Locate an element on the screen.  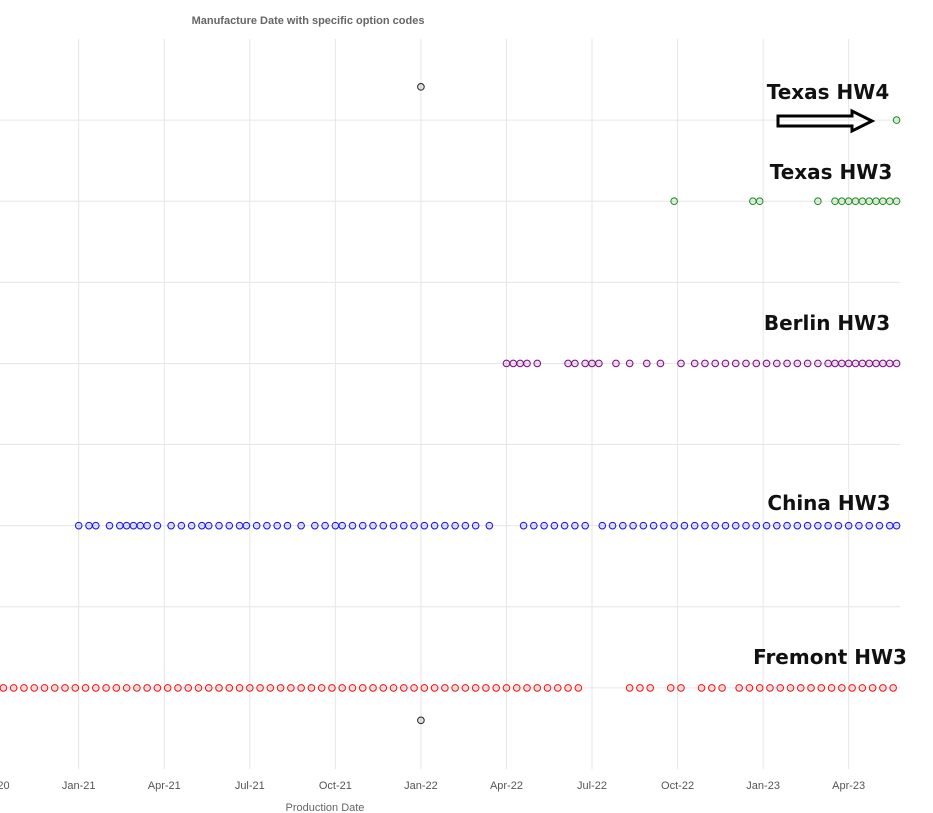
series-label: Berlin HW3 is located at coordinates (827, 323).